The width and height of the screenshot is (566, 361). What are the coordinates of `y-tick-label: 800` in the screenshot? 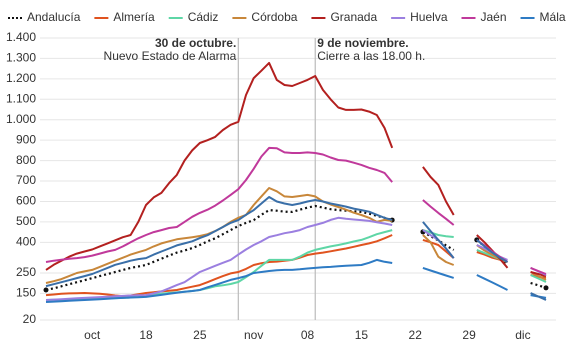 It's located at (26, 160).